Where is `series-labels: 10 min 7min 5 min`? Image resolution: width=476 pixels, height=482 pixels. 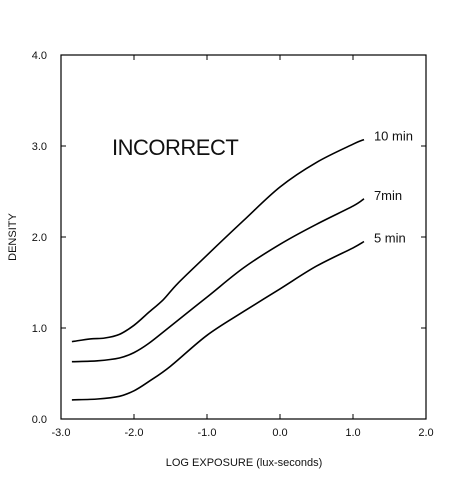 series-labels: 10 min 7min 5 min is located at coordinates (393, 187).